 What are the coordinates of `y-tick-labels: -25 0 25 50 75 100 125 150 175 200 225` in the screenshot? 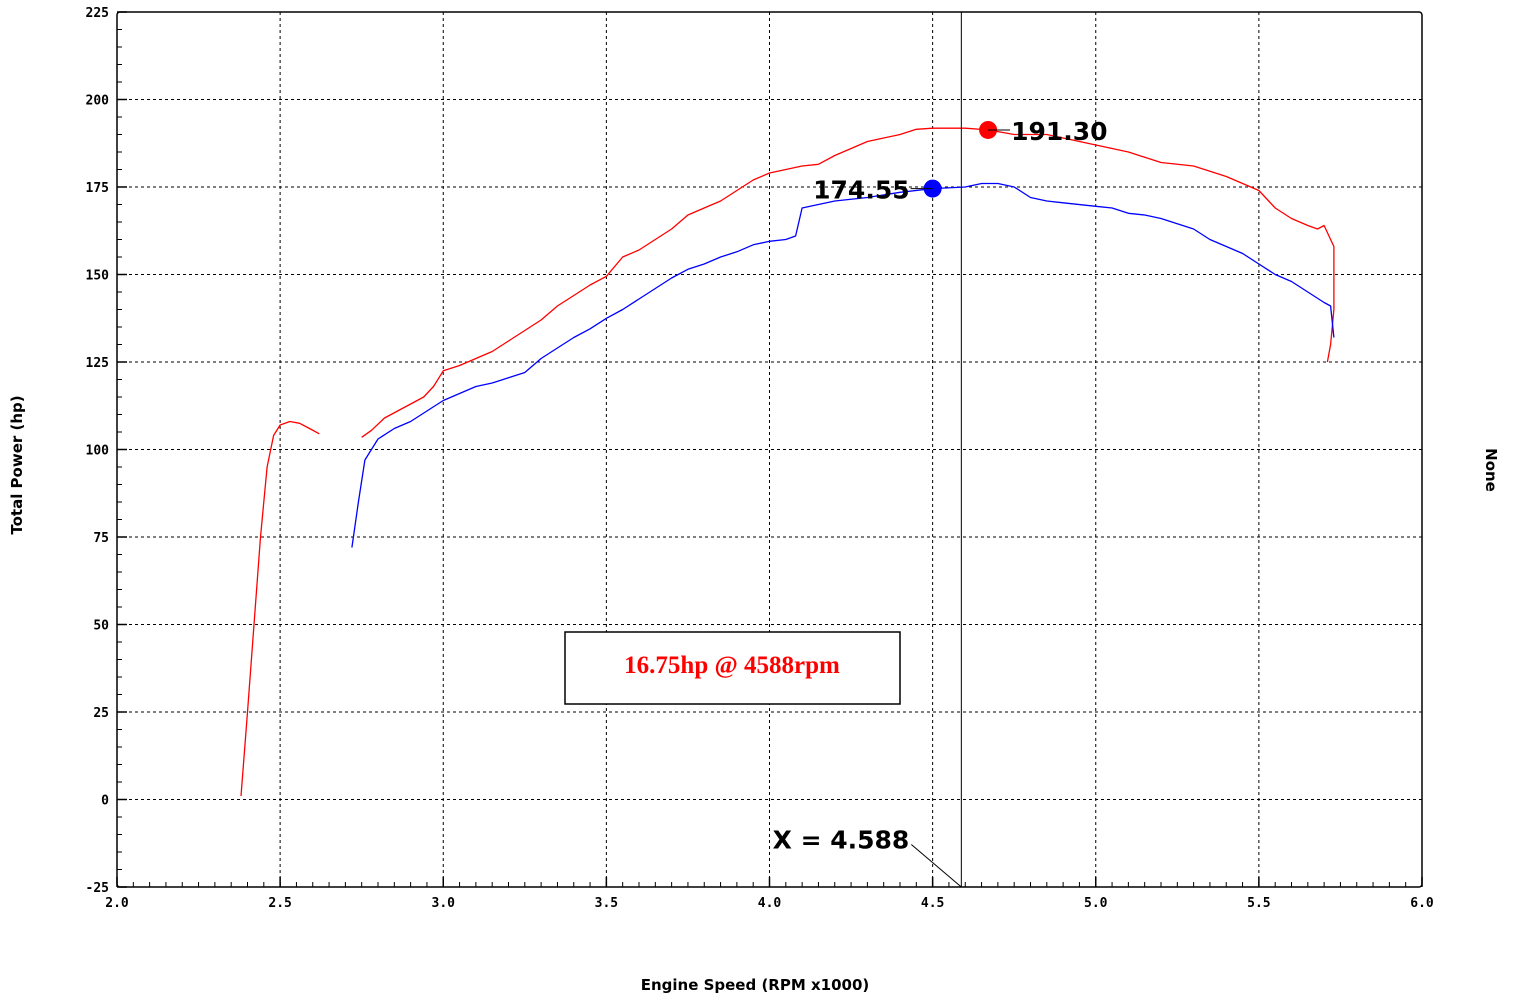 It's located at (98, 451).